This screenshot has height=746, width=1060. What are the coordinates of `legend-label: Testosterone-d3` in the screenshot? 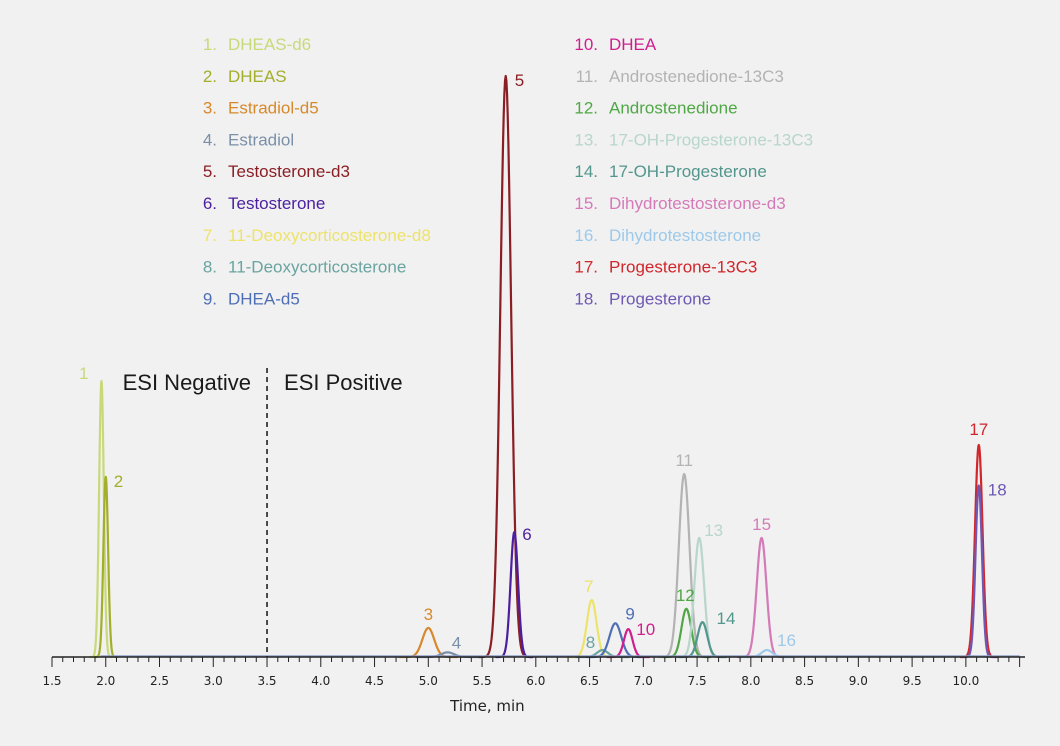 It's located at (289, 171).